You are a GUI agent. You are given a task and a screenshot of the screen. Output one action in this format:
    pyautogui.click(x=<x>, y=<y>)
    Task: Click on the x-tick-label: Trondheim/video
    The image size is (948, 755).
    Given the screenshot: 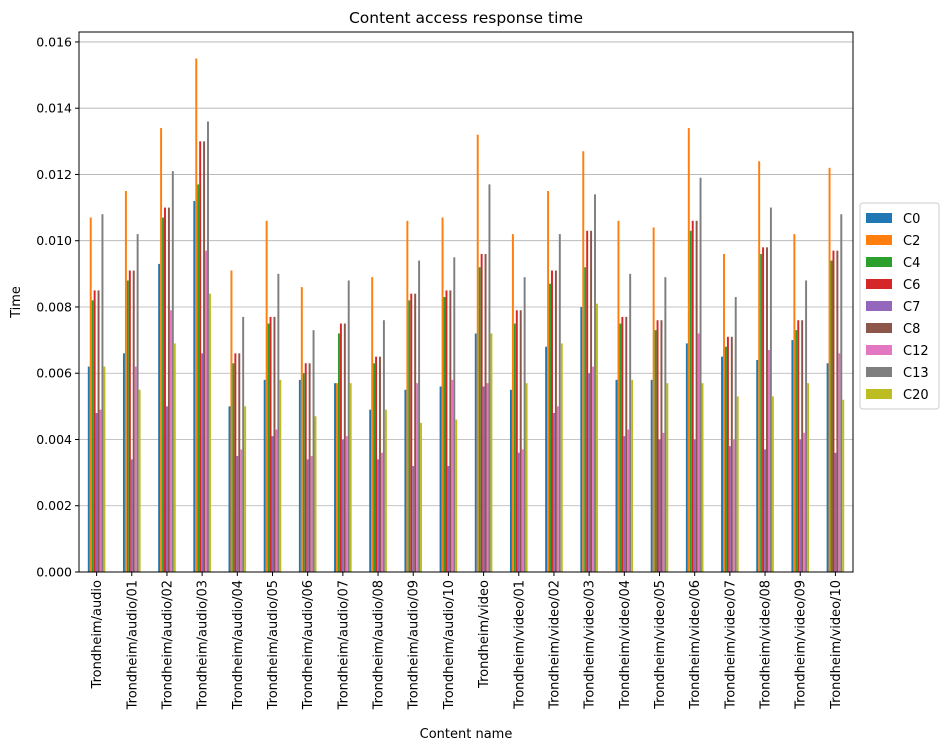 What is the action you would take?
    pyautogui.click(x=484, y=634)
    